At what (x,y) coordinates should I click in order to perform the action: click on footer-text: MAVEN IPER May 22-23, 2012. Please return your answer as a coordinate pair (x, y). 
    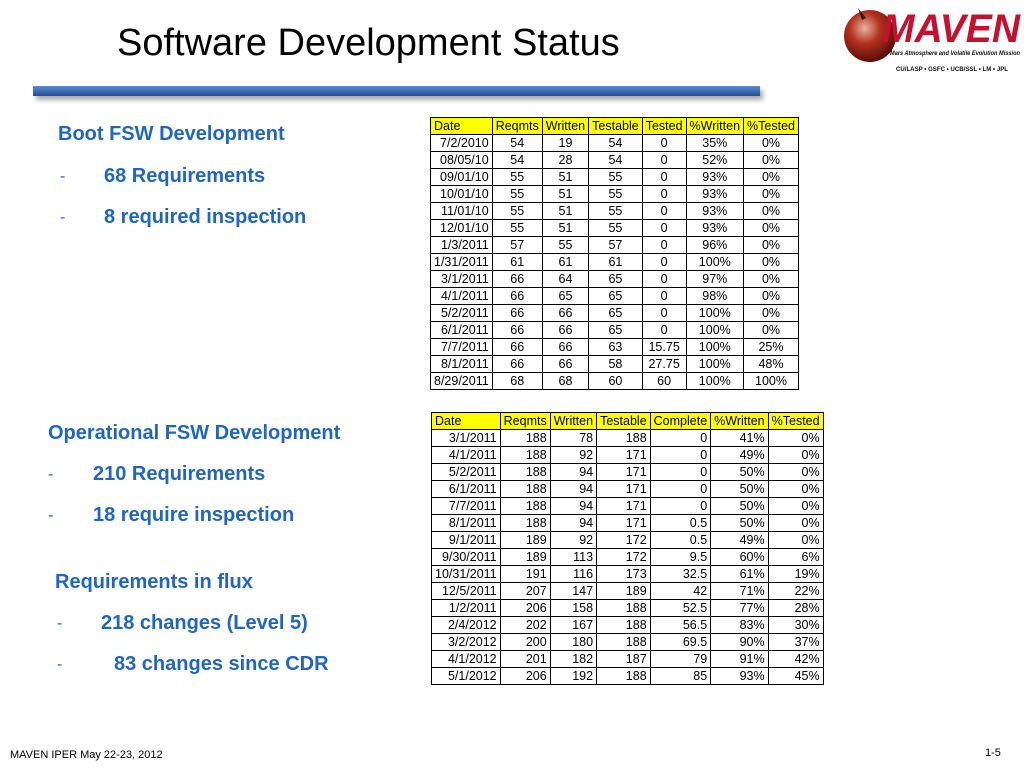
    Looking at the image, I should click on (86, 755).